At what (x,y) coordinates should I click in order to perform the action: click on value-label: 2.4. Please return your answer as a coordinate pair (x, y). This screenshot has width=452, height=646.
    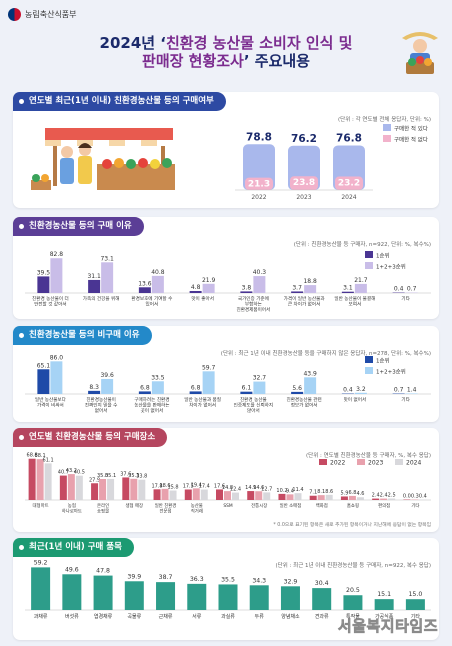
    Looking at the image, I should click on (384, 496).